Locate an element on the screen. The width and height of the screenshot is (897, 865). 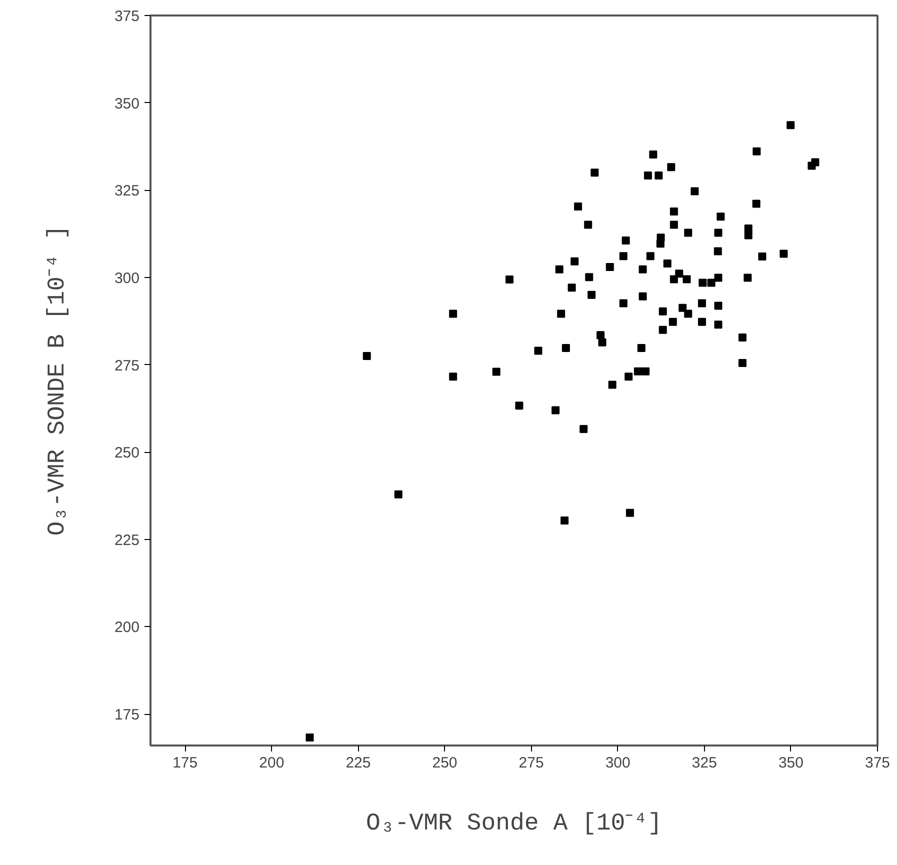
y-tick-label: 325 is located at coordinates (127, 191).